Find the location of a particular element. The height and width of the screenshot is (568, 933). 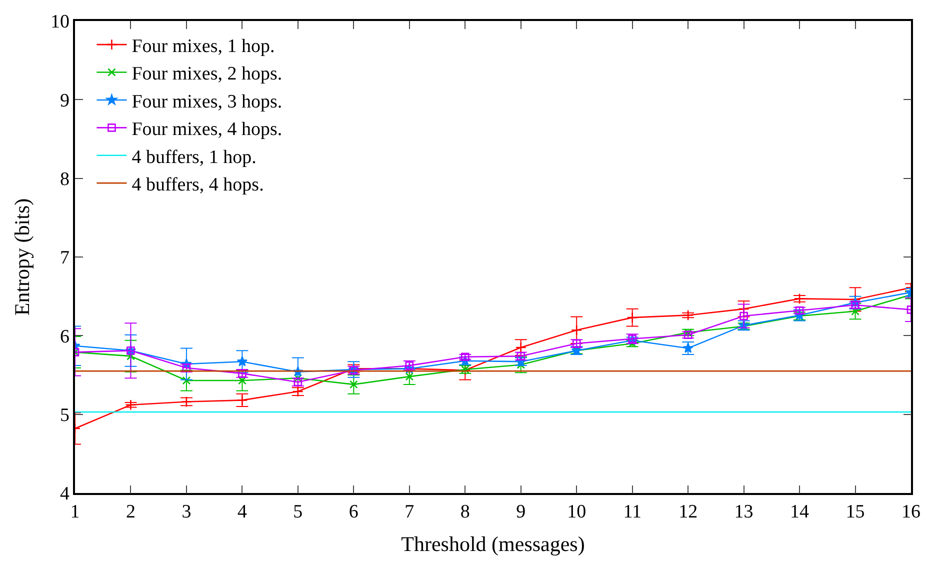

x-tick-label: 4 is located at coordinates (242, 512).